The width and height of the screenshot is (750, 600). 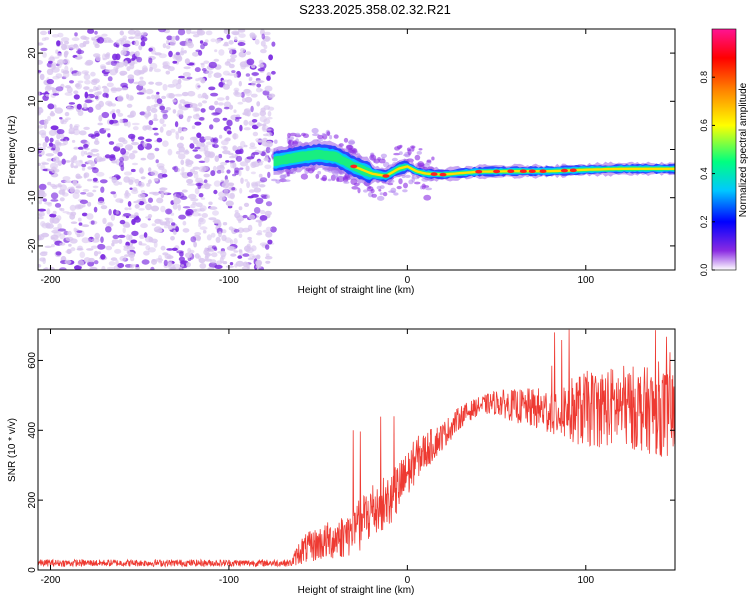 What do you see at coordinates (585, 280) in the screenshot?
I see `spectrogram-x-tick-label: 100` at bounding box center [585, 280].